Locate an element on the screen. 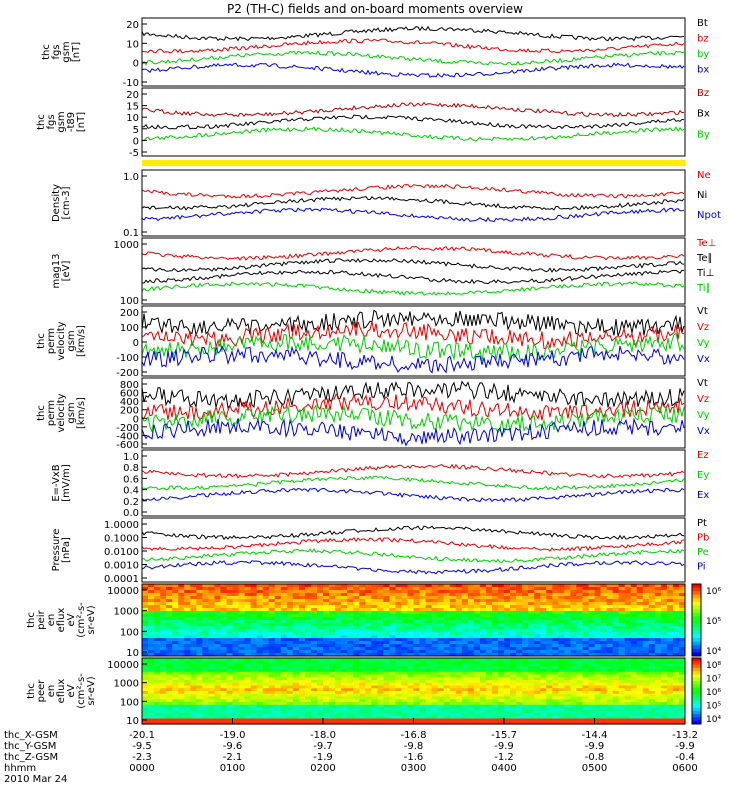  legend-entry: Ti∥ is located at coordinates (703, 288).